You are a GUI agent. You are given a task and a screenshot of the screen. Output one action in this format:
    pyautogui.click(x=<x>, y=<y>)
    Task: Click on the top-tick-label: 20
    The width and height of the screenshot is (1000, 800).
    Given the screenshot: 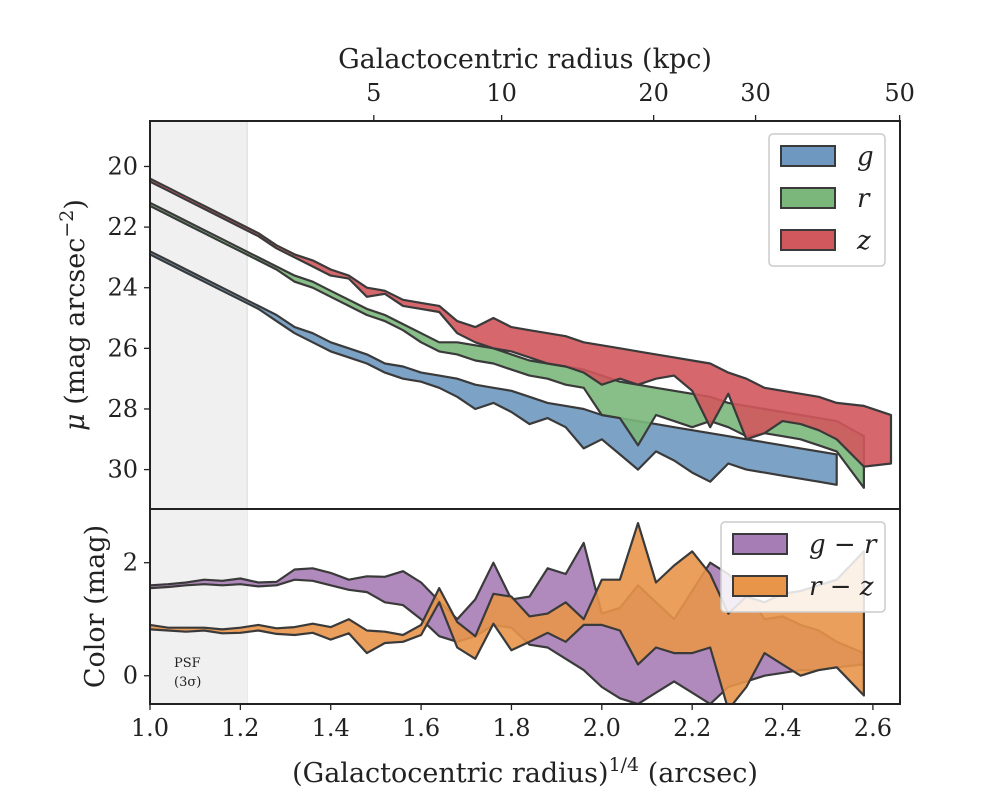 What is the action you would take?
    pyautogui.click(x=653, y=93)
    